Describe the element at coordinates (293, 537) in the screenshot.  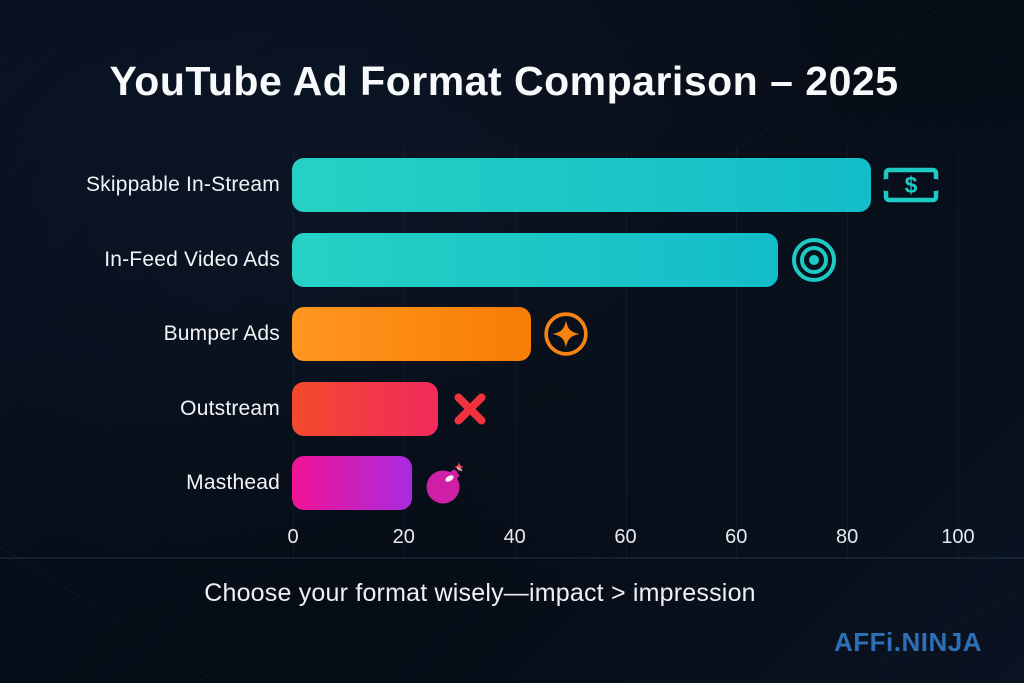
I see `x-tick-label: 0` at that location.